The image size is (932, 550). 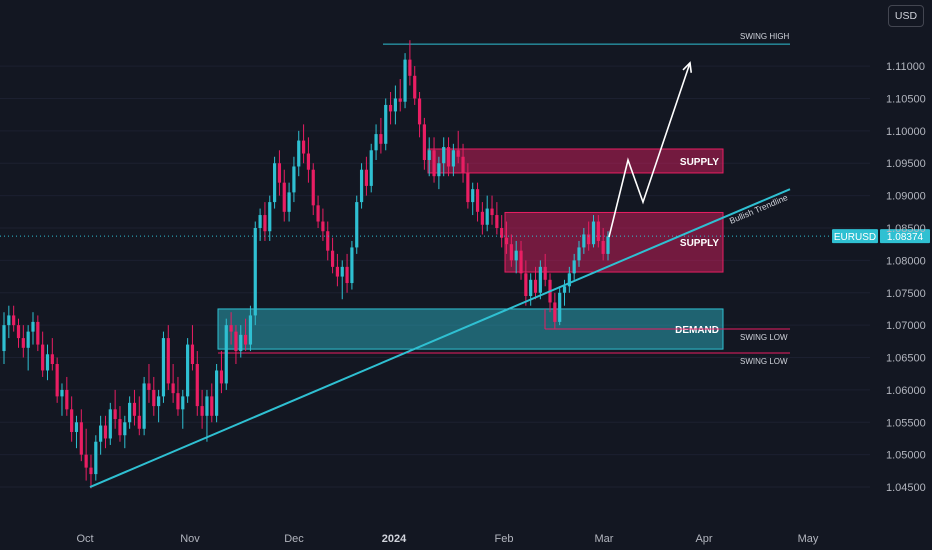 I want to click on projection-path, so click(x=649, y=150).